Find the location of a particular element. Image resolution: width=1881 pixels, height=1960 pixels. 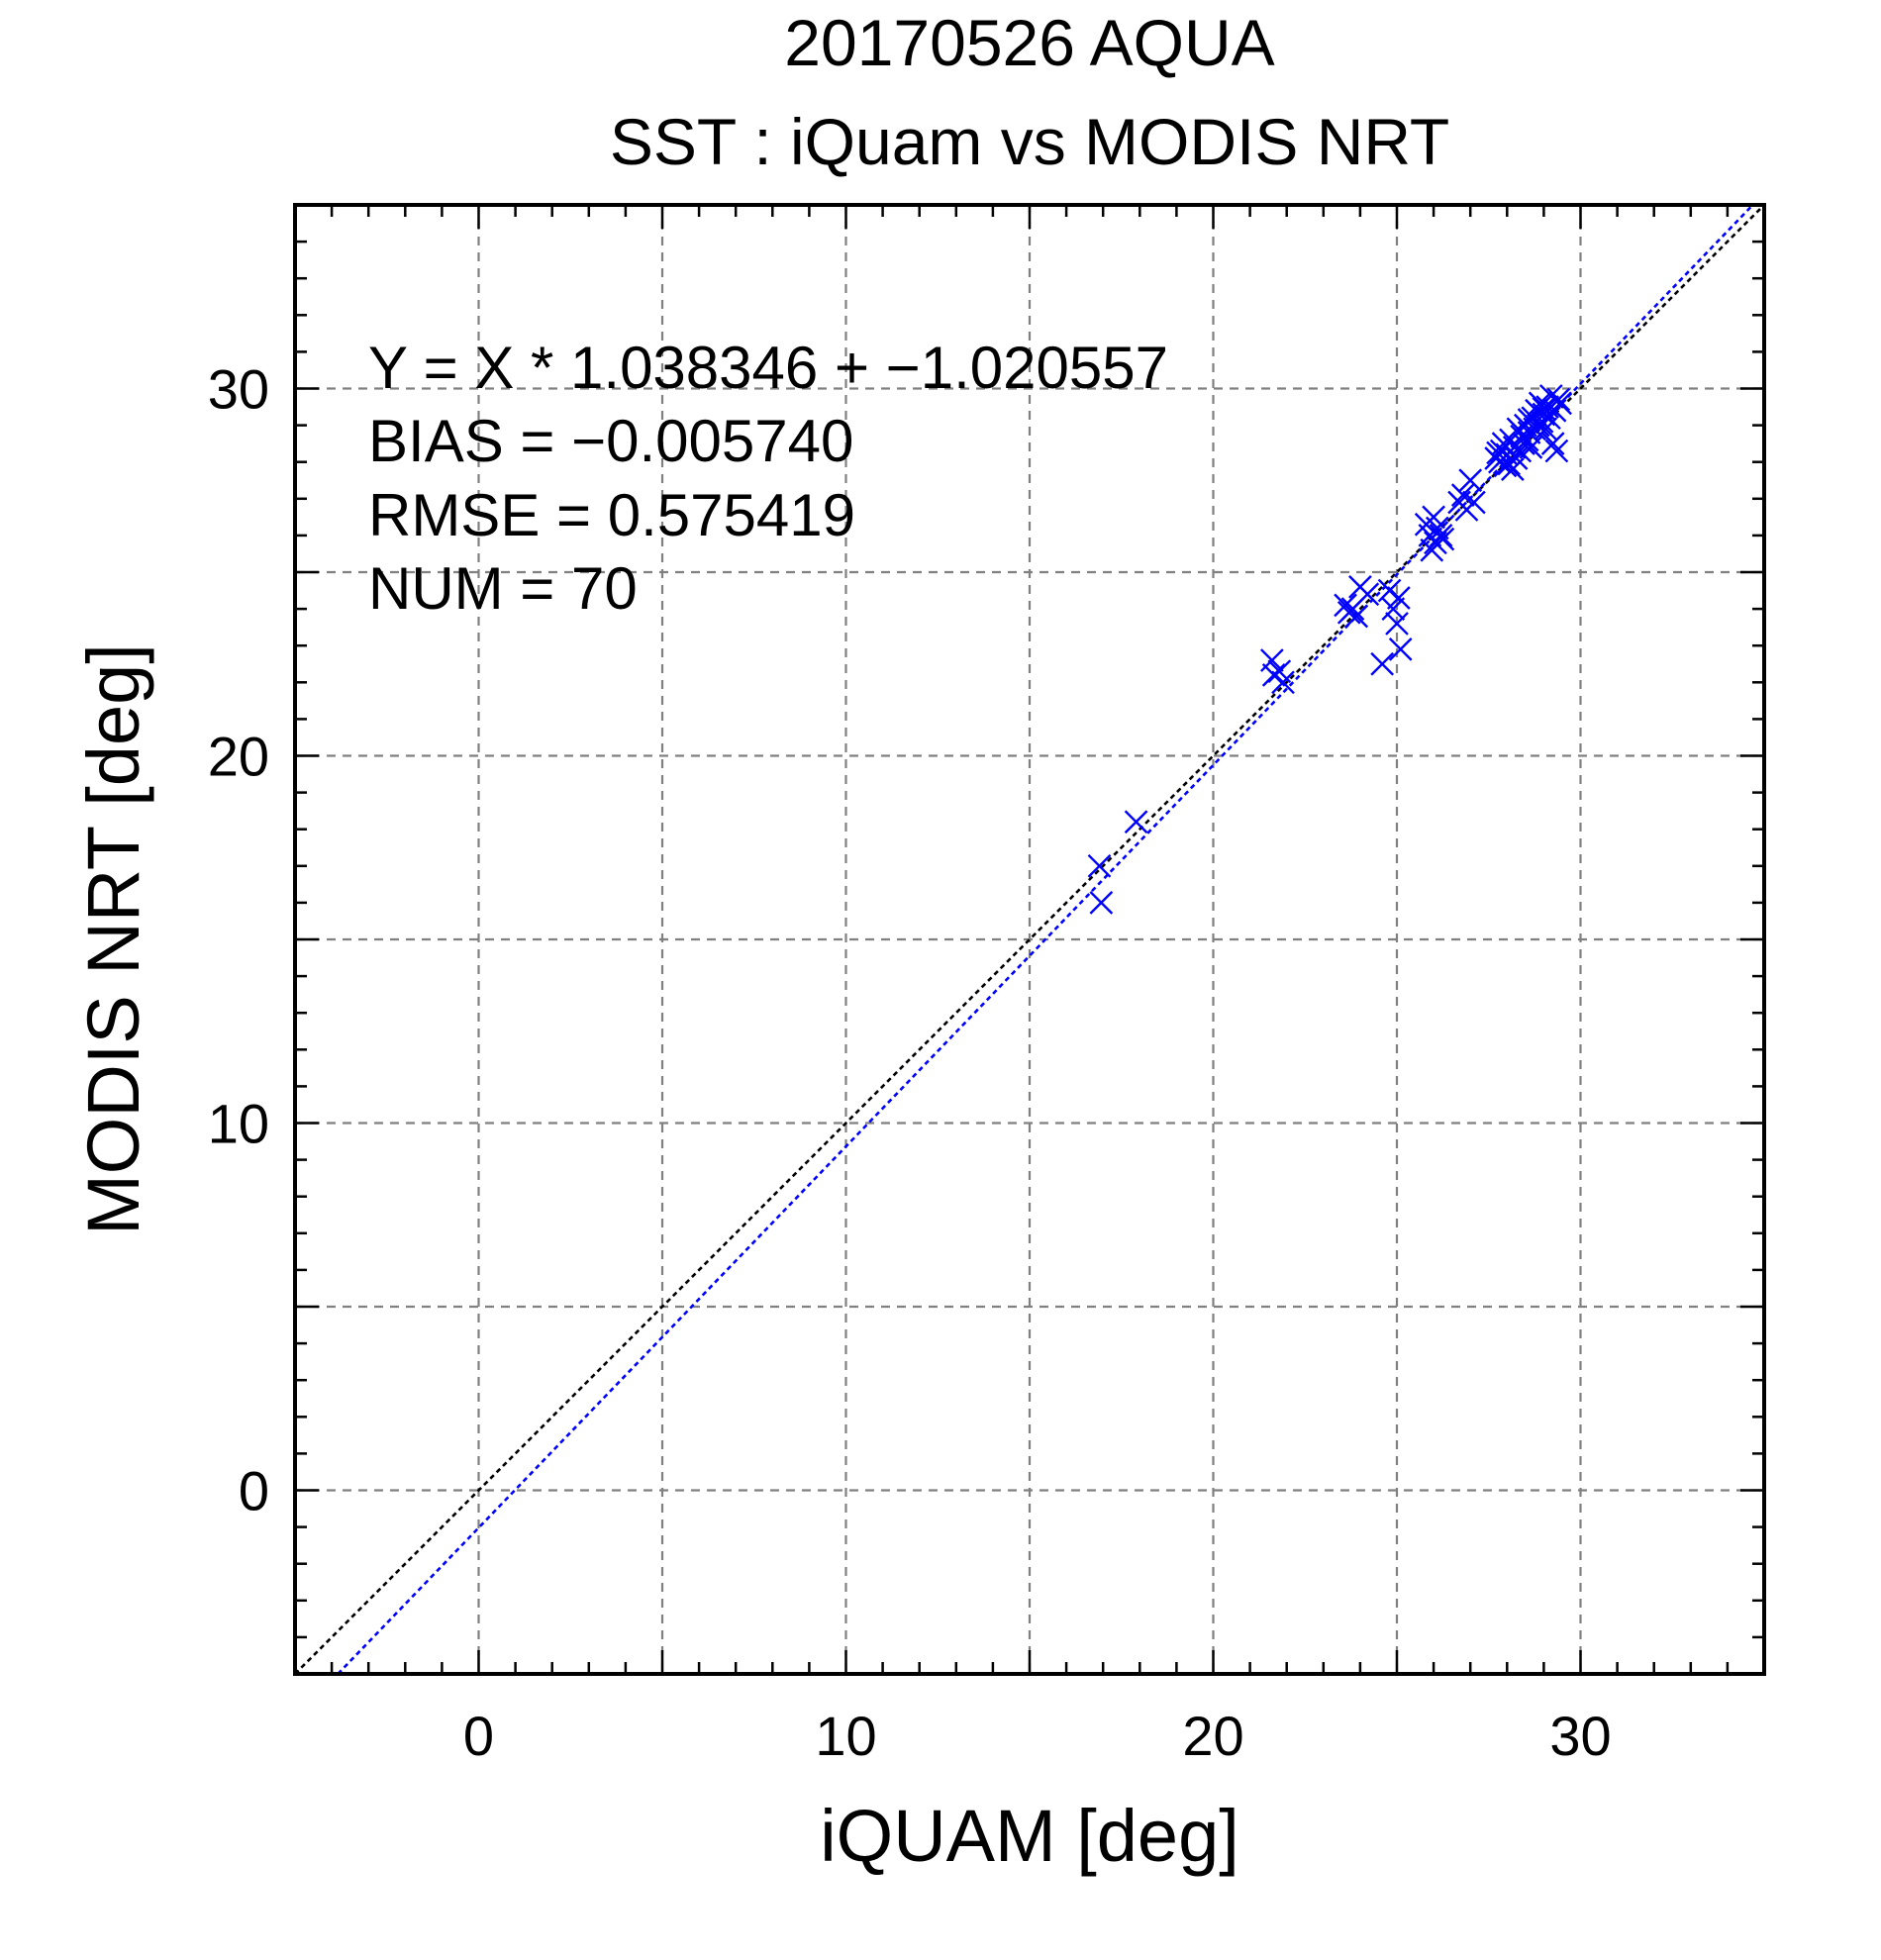

stats-num: NUM = 70 is located at coordinates (503, 588).